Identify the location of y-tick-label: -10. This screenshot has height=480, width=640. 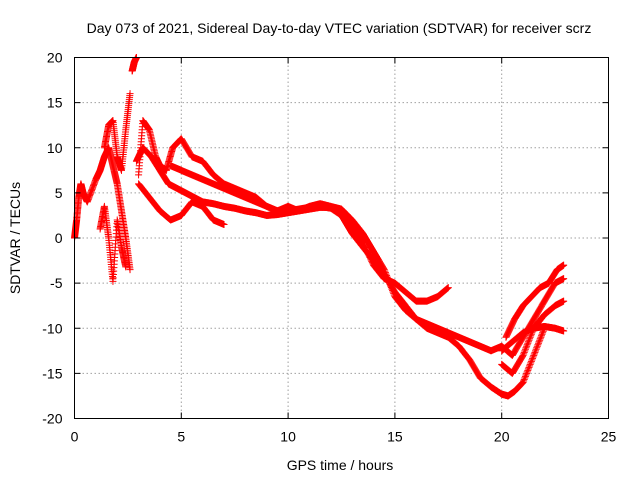
(52, 328).